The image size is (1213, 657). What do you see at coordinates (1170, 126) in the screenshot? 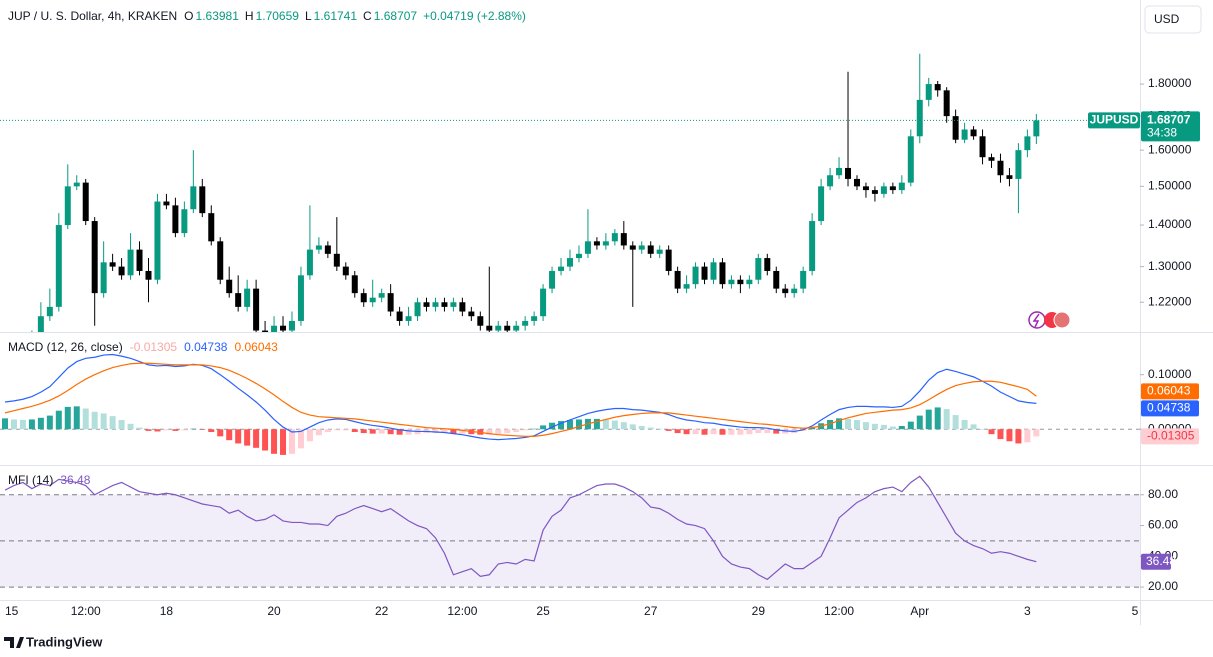
I see `price-label-box` at bounding box center [1170, 126].